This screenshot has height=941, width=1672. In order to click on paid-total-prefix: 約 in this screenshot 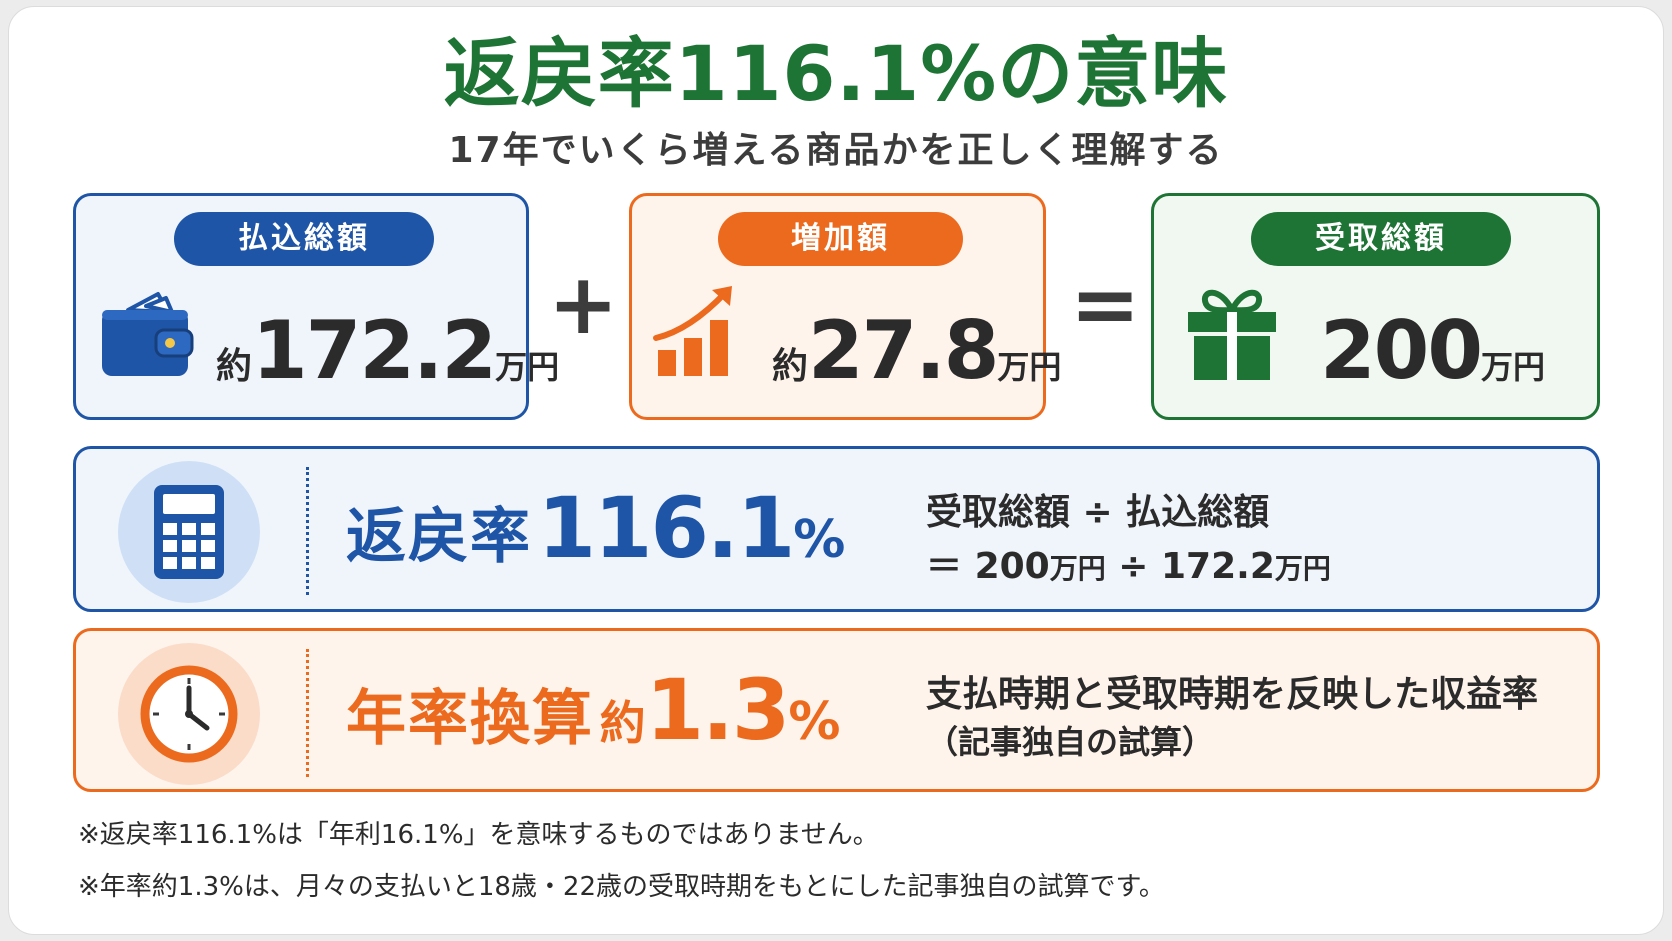, I will do `click(234, 366)`.